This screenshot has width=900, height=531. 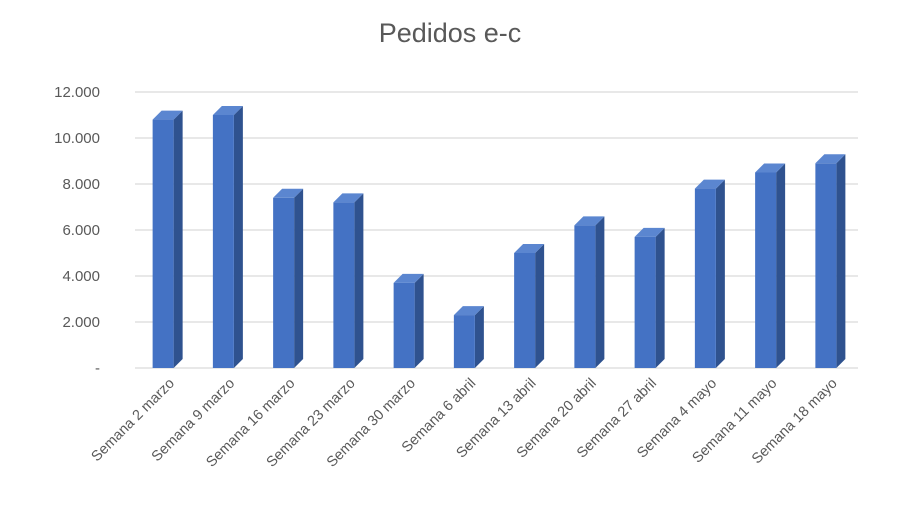 What do you see at coordinates (81, 276) in the screenshot?
I see `y-tick-label: 4.000` at bounding box center [81, 276].